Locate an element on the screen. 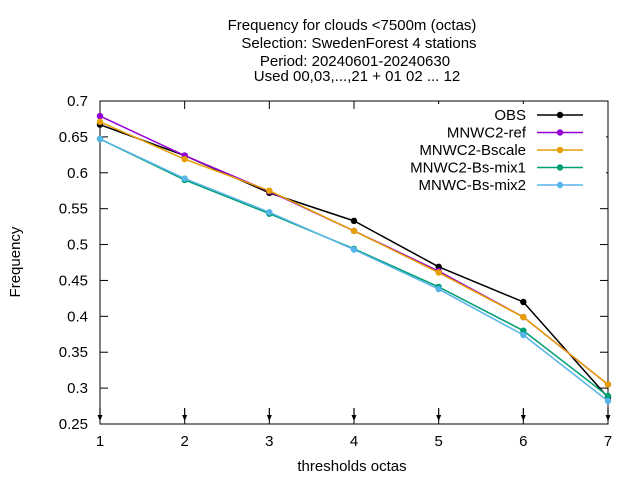 The width and height of the screenshot is (640, 480). x-tick-label: 2 is located at coordinates (184, 441).